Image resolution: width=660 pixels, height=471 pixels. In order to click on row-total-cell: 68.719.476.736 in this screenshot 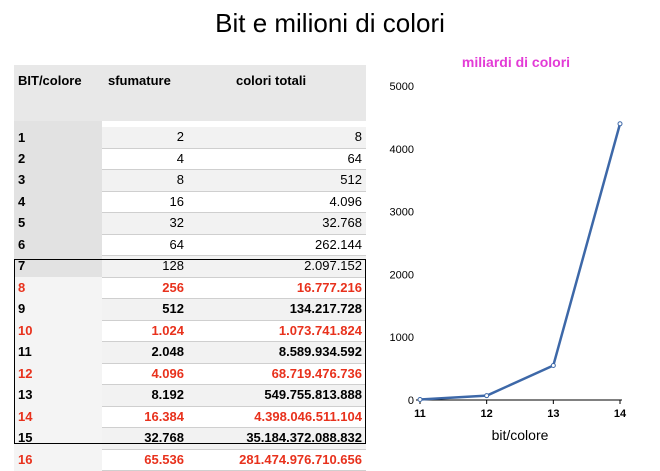, I will do `click(277, 374)`.